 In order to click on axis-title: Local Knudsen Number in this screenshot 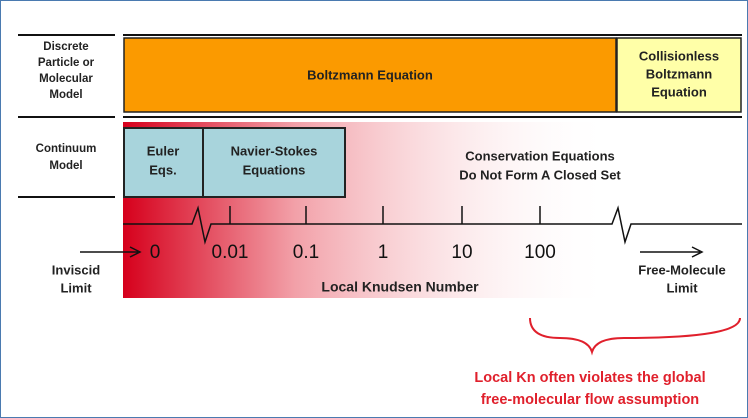, I will do `click(400, 287)`.